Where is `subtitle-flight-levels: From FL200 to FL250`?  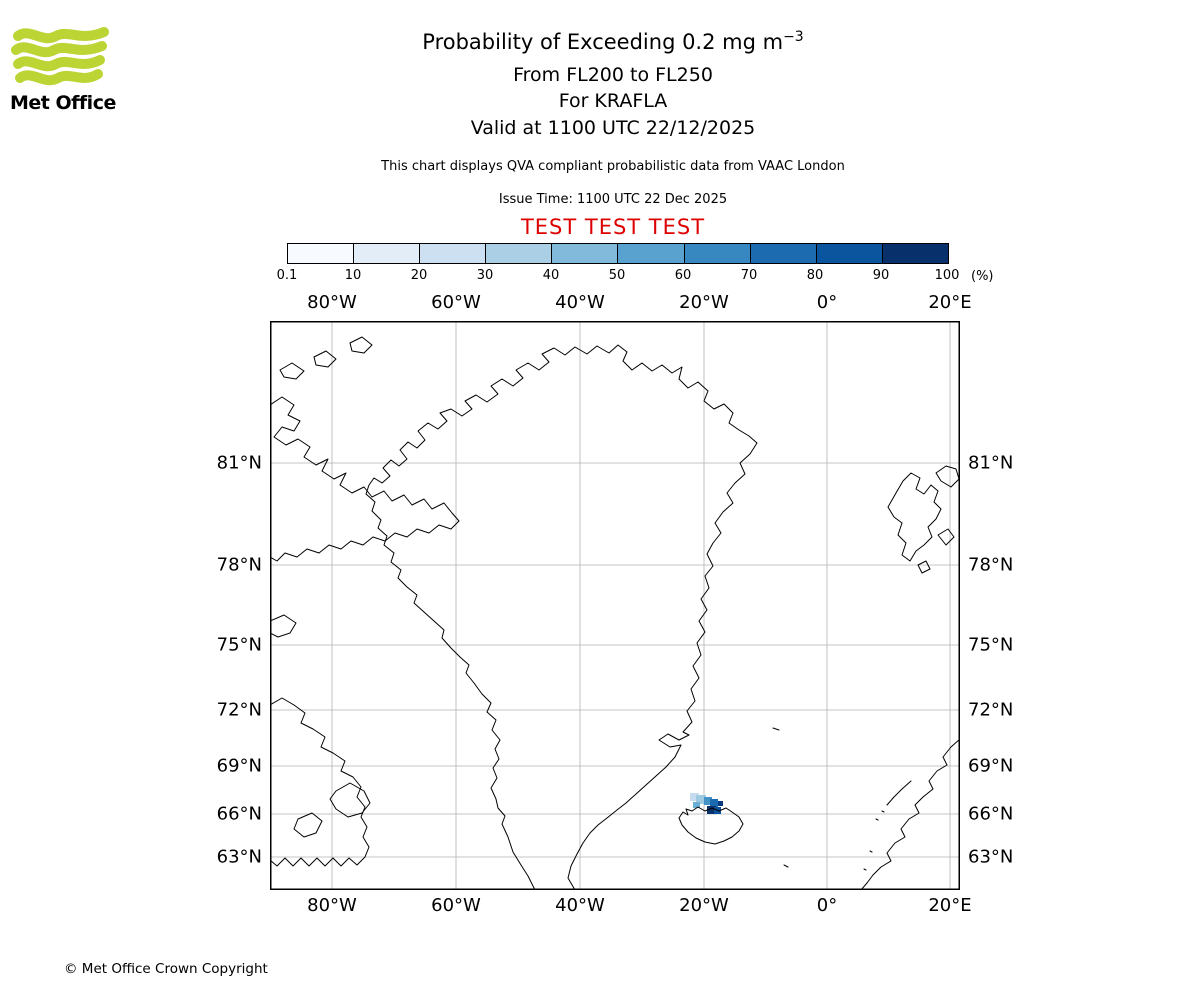
subtitle-flight-levels: From FL200 to FL250 is located at coordinates (613, 75).